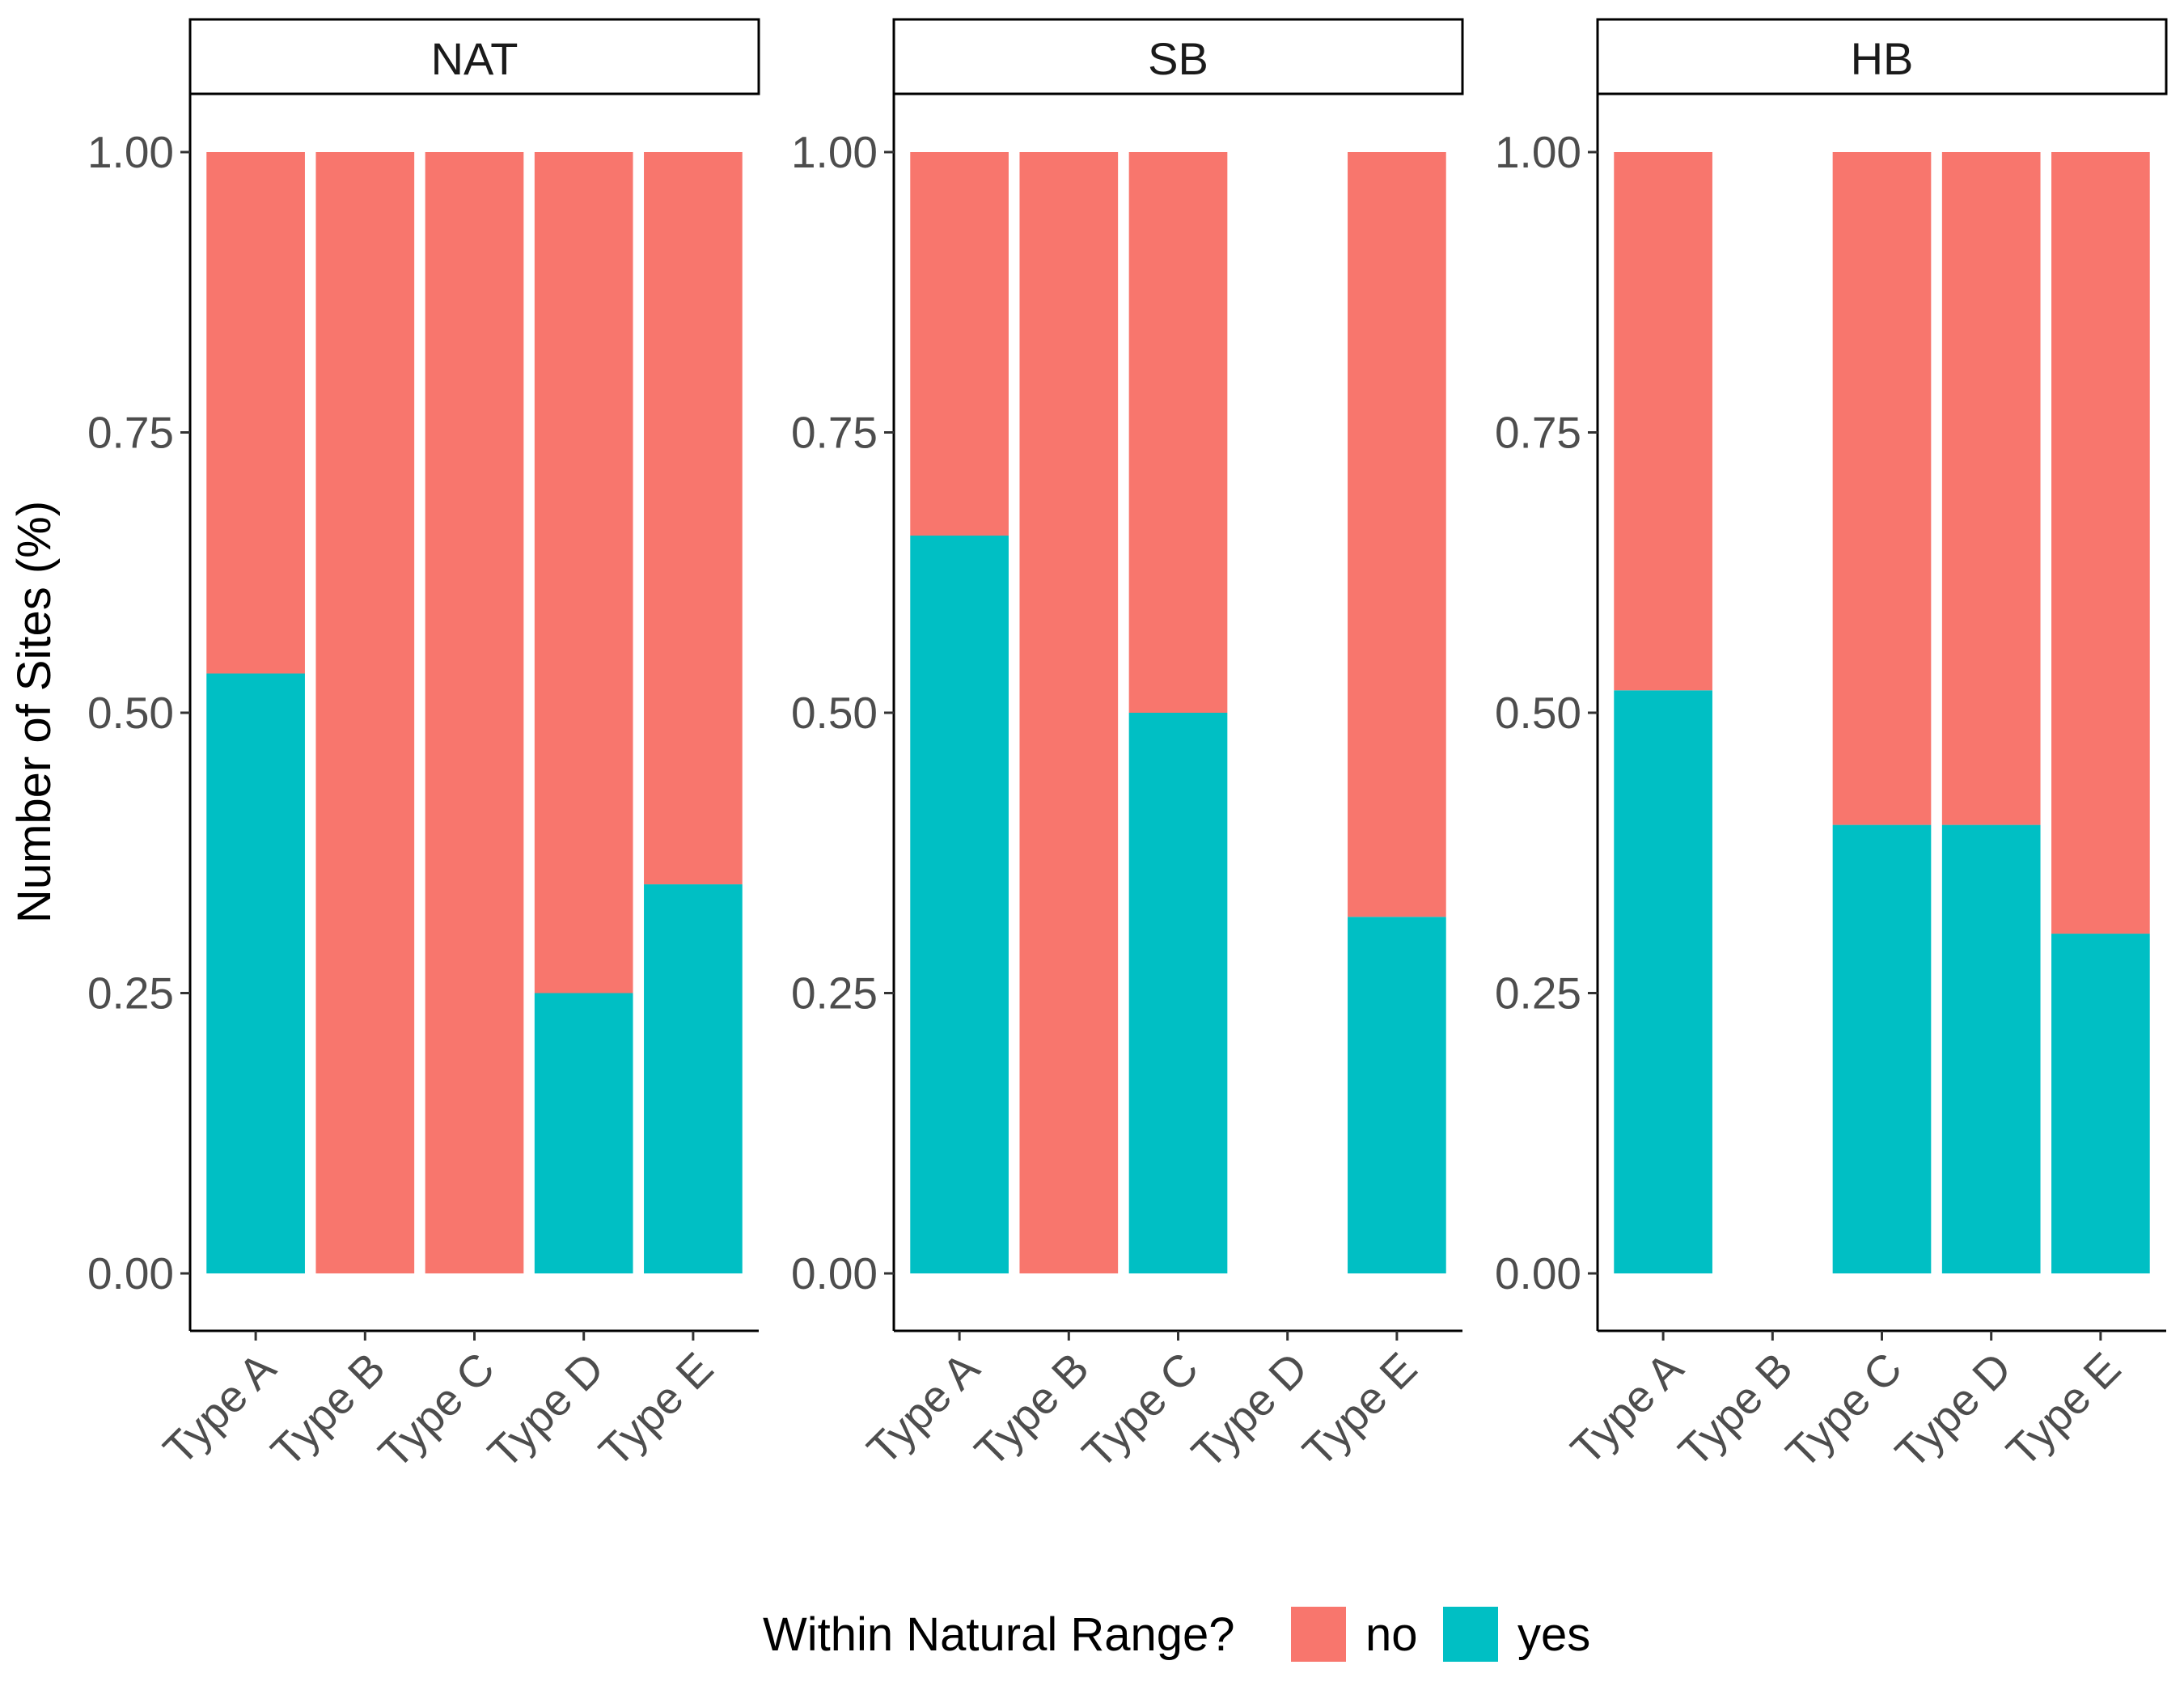  Describe the element at coordinates (1391, 1634) in the screenshot. I see `legend-label-no: no` at that location.